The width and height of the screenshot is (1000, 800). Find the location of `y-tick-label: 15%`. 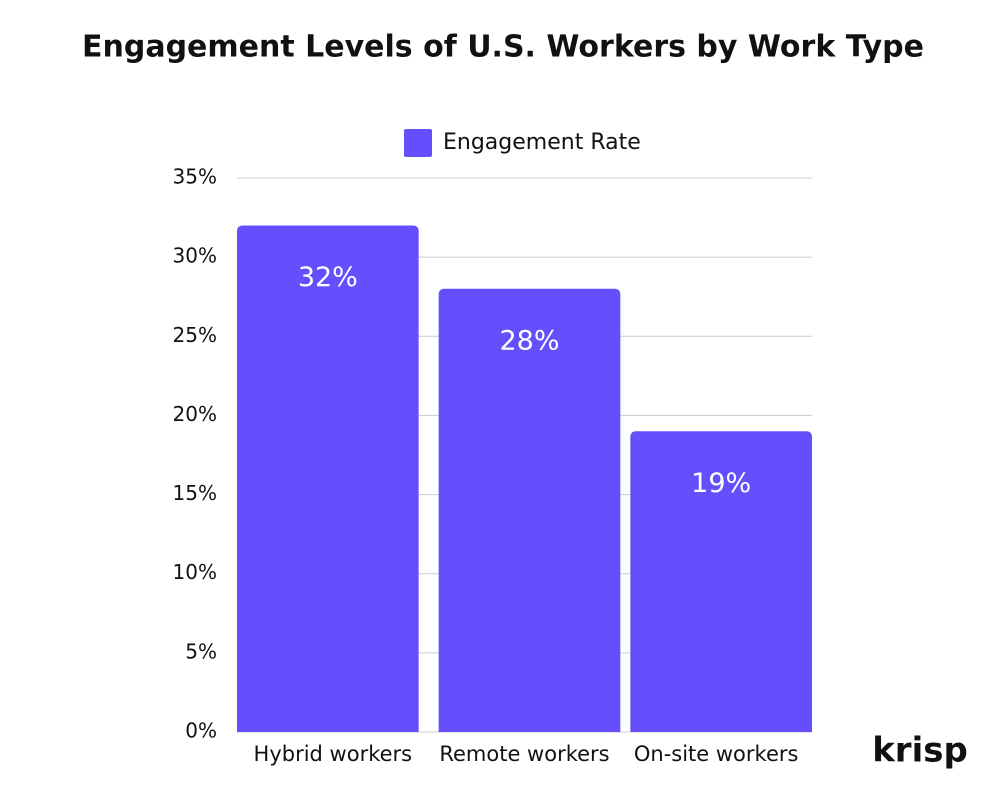

y-tick-label: 15% is located at coordinates (195, 493).